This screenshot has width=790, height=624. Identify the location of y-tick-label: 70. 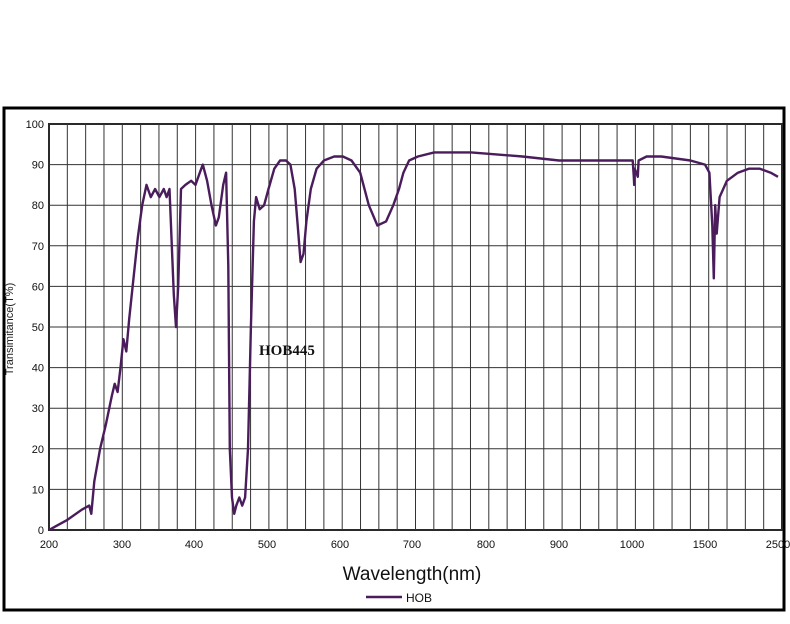
(38, 247).